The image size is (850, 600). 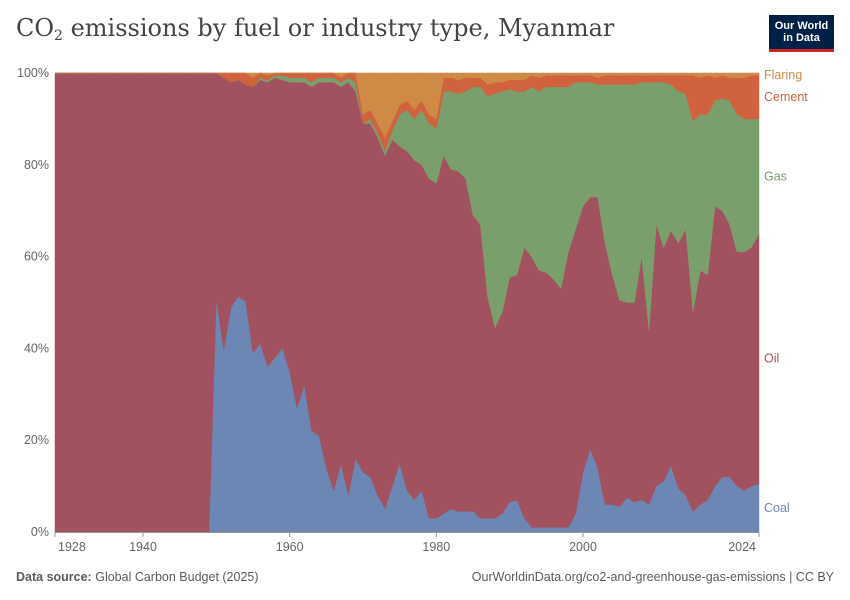 I want to click on x-tick-label: 1980, so click(x=436, y=547).